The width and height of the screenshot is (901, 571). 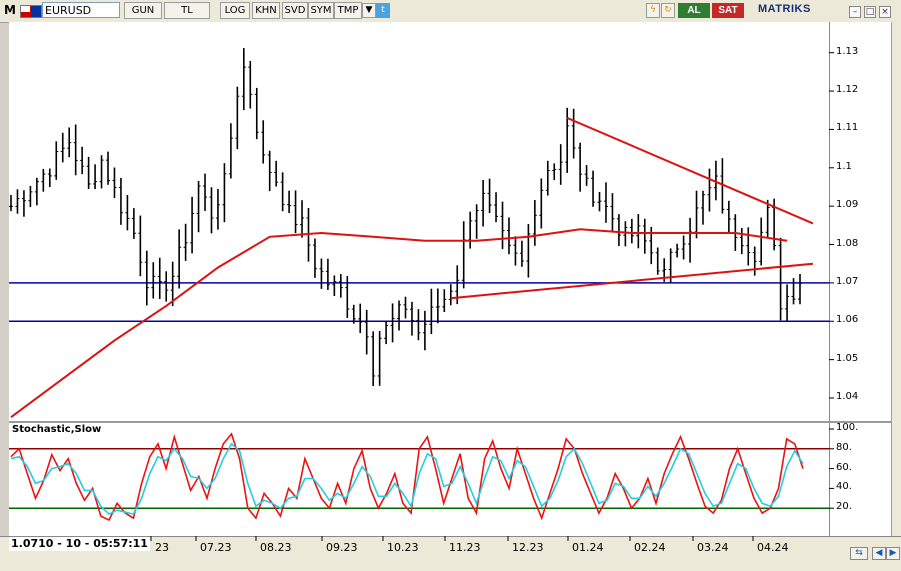 What do you see at coordinates (859, 553) in the screenshot?
I see `sync-icon: ⇆` at bounding box center [859, 553].